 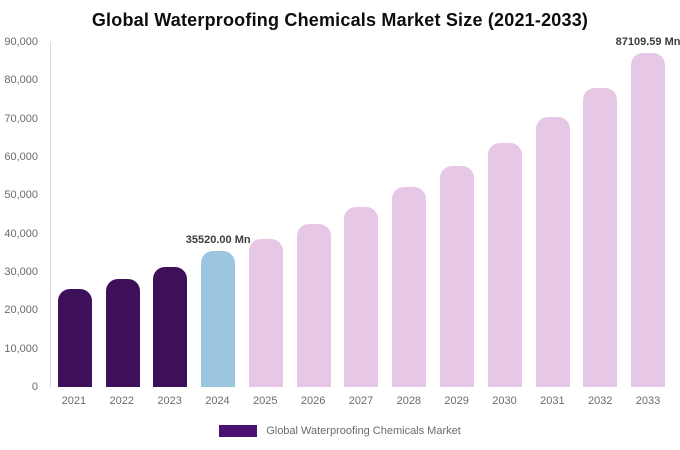 I want to click on bar-slot-2024: 35520.00 Mn, so click(x=218, y=214).